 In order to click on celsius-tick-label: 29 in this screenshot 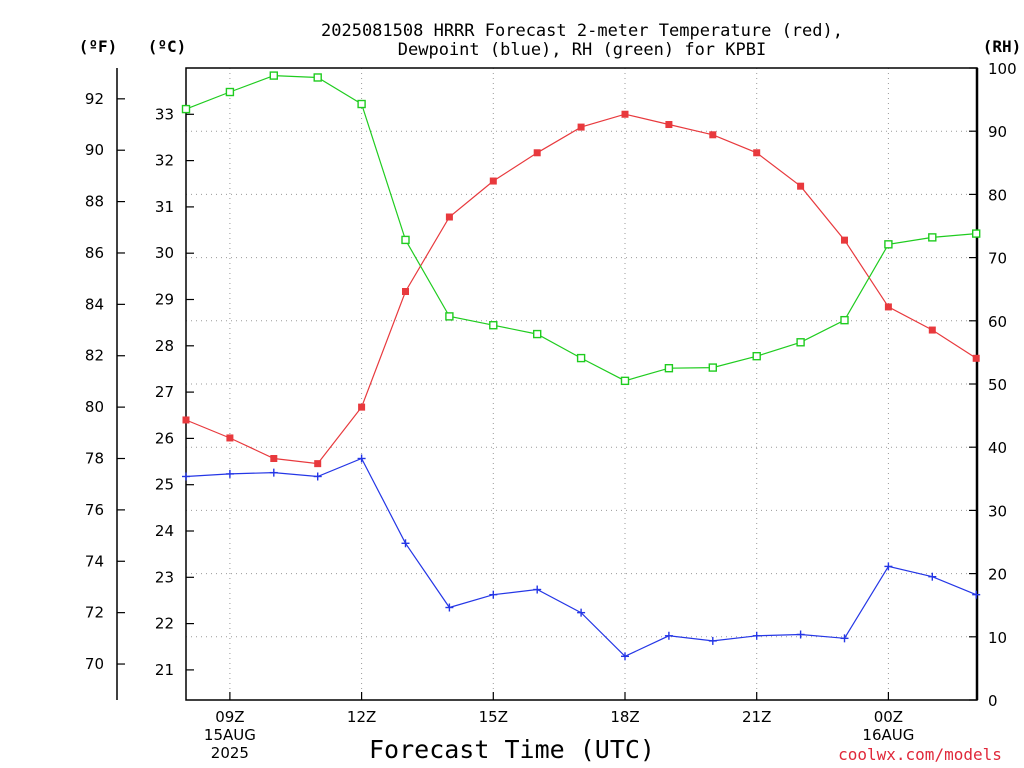, I will do `click(164, 300)`.